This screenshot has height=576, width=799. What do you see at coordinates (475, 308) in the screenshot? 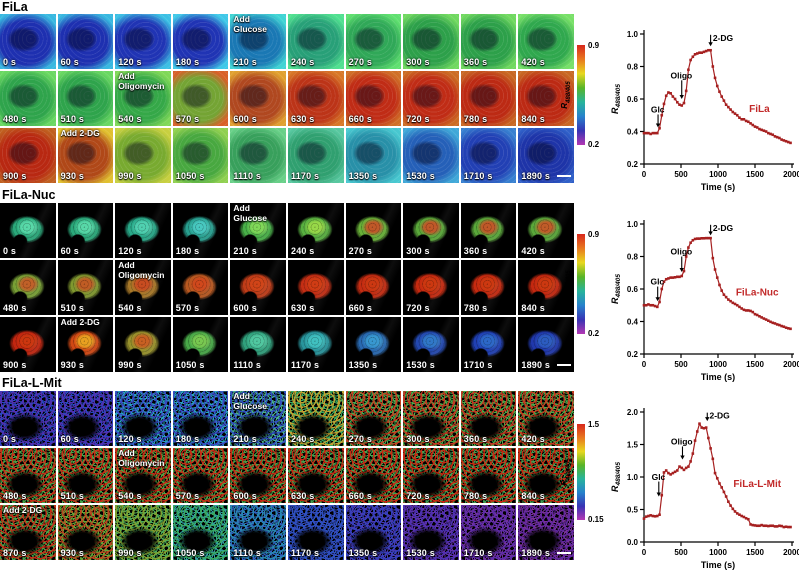
I see `frame-timestamp: 780 s` at bounding box center [475, 308].